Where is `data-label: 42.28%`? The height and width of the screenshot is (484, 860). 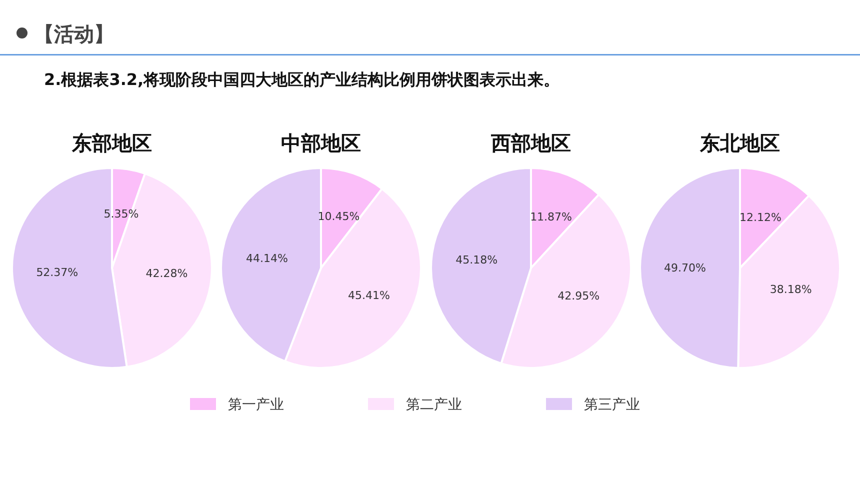
data-label: 42.28% is located at coordinates (167, 273).